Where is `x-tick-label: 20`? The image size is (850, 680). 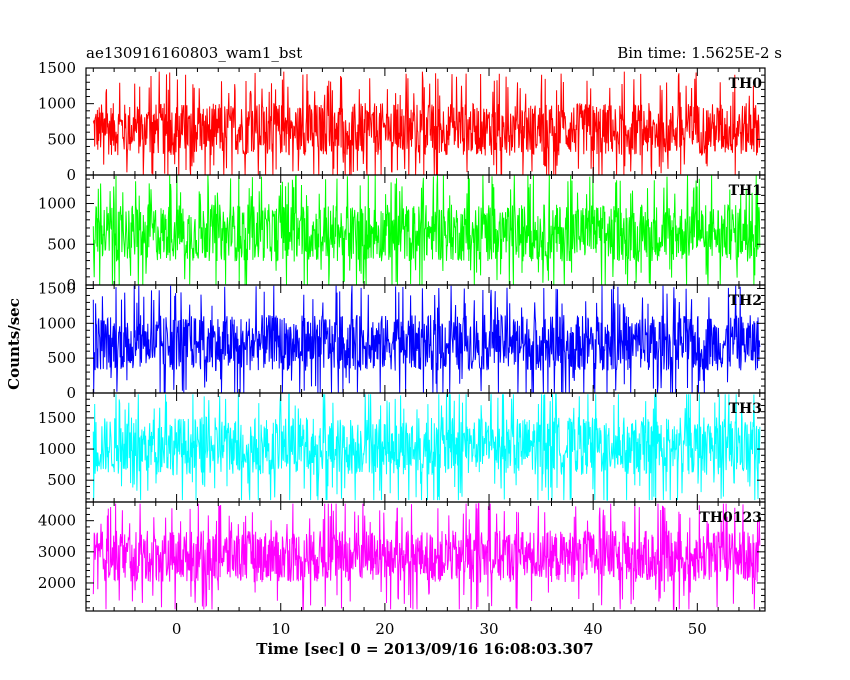
x-tick-label: 20 is located at coordinates (384, 629).